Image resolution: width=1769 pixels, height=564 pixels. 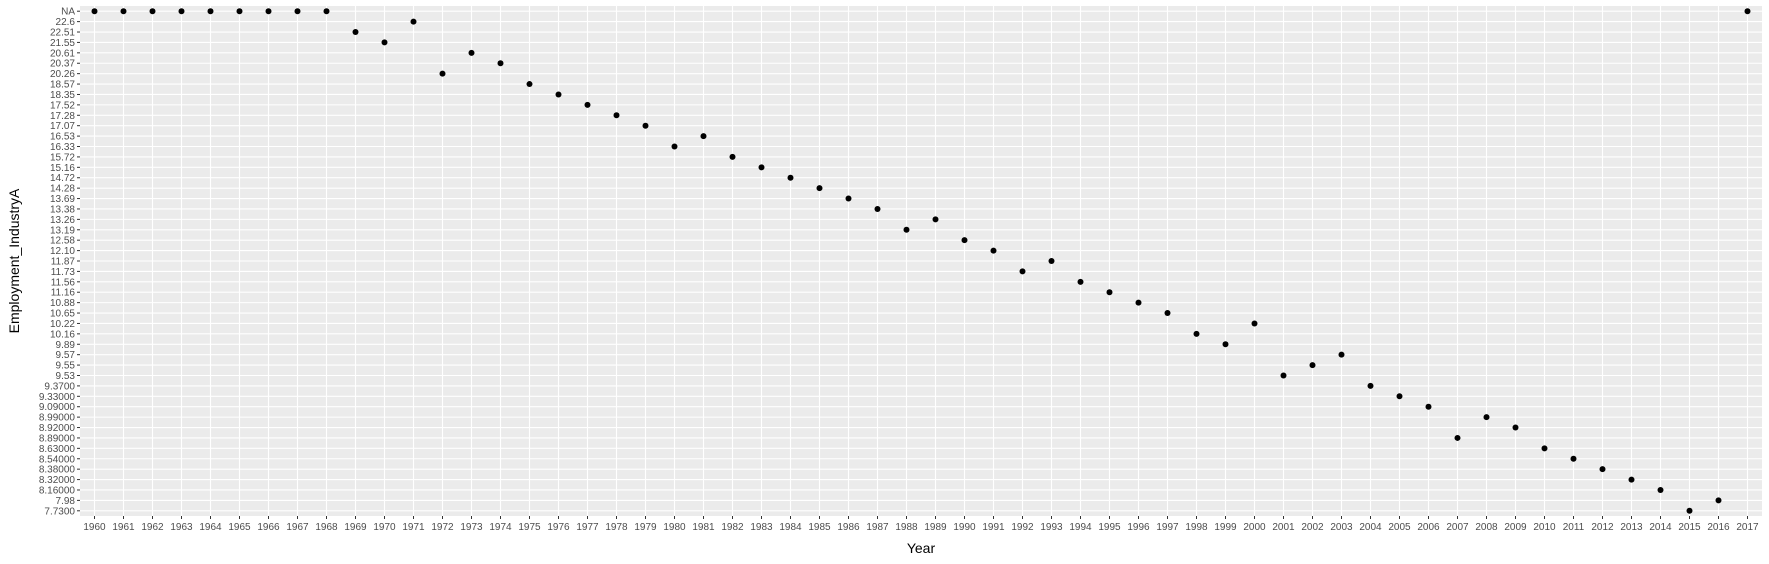 I want to click on x-tick-label: 2014, so click(x=1660, y=527).